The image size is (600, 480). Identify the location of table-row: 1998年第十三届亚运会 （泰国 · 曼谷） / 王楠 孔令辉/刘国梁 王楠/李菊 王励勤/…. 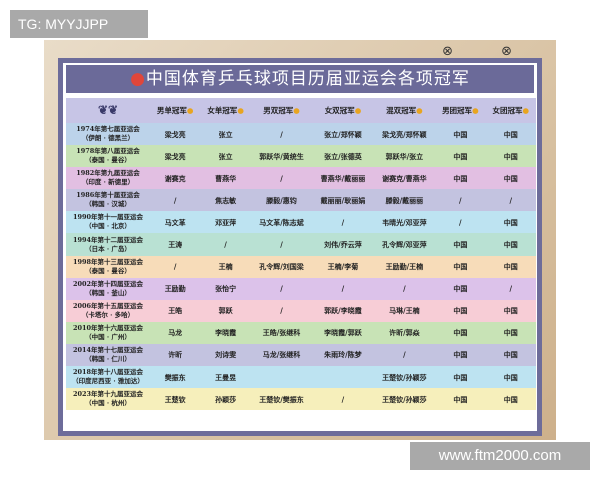
(301, 266).